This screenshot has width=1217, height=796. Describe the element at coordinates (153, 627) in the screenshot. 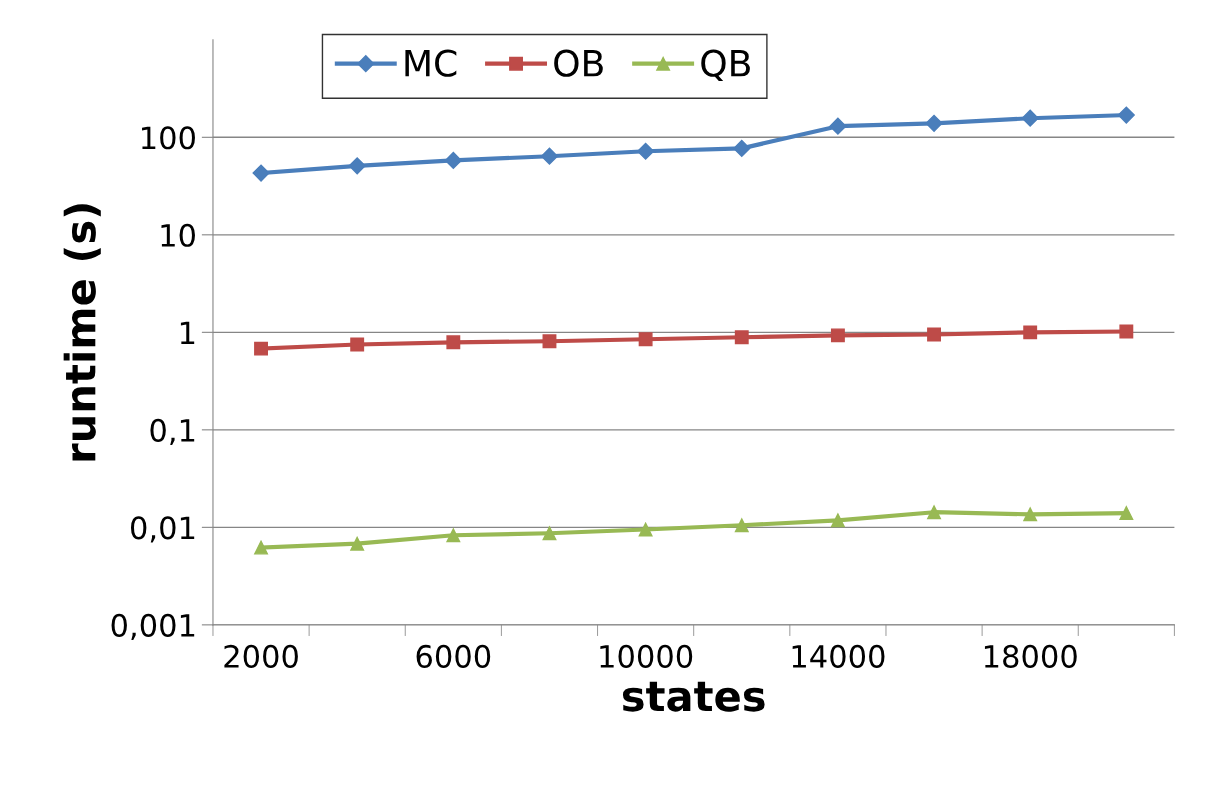

I see `y-tick-label: 0,001` at that location.